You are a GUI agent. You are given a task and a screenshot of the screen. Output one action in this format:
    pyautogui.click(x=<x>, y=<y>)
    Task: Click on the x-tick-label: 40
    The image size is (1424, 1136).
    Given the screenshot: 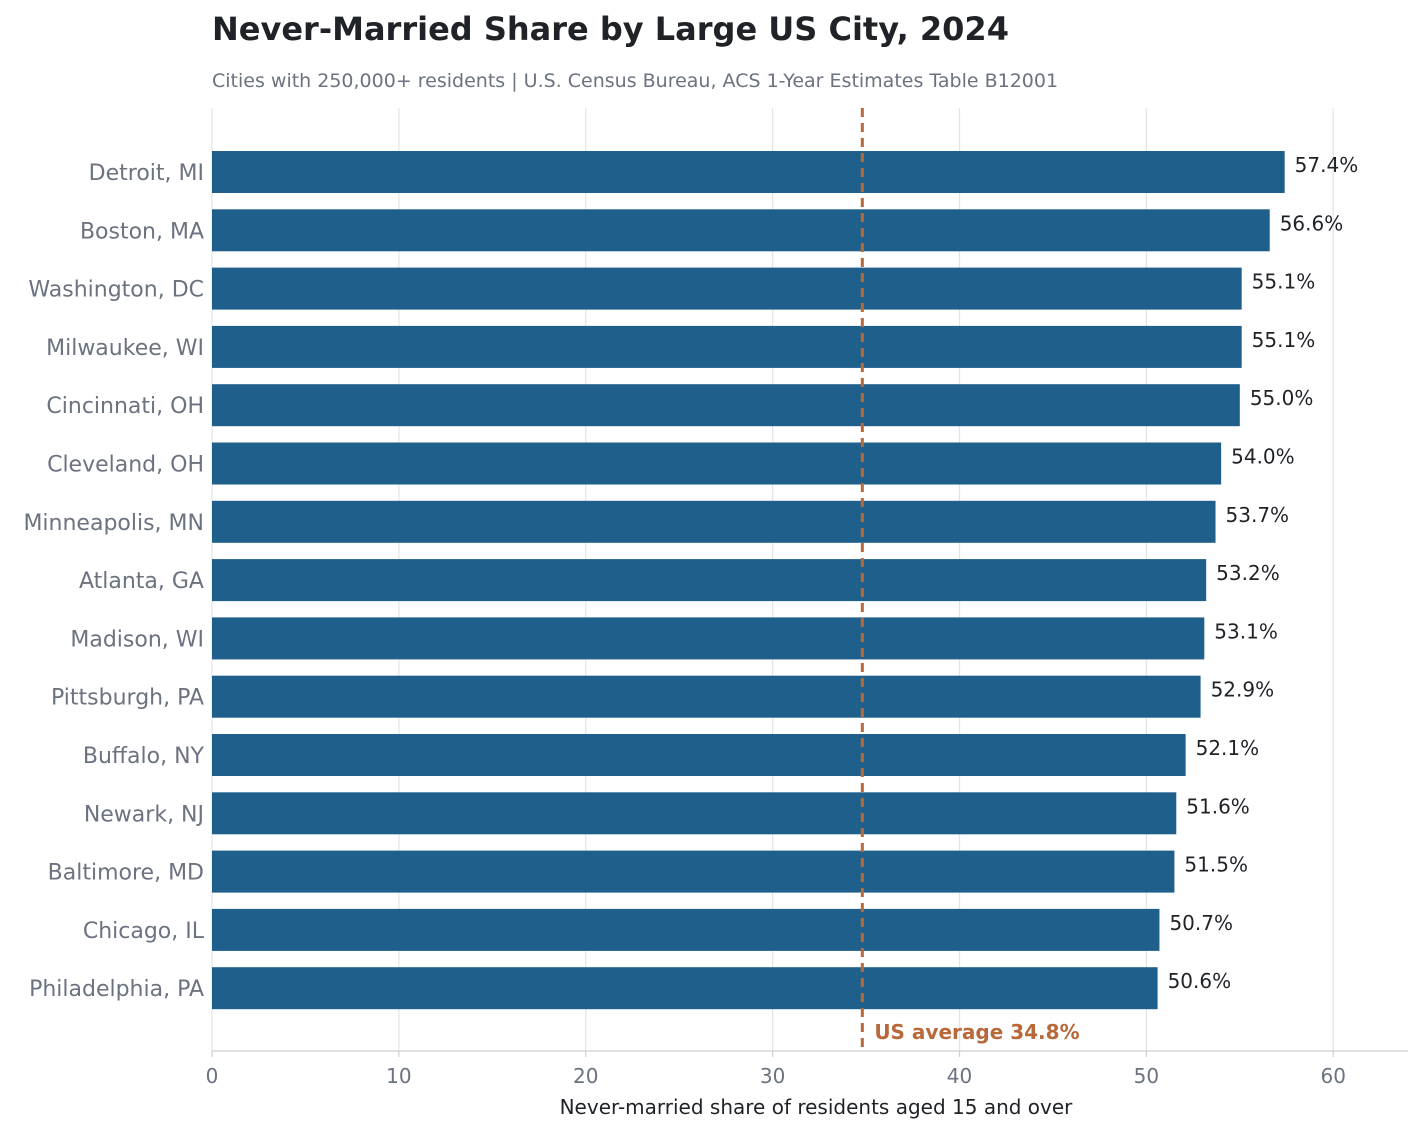 What is the action you would take?
    pyautogui.click(x=959, y=1076)
    